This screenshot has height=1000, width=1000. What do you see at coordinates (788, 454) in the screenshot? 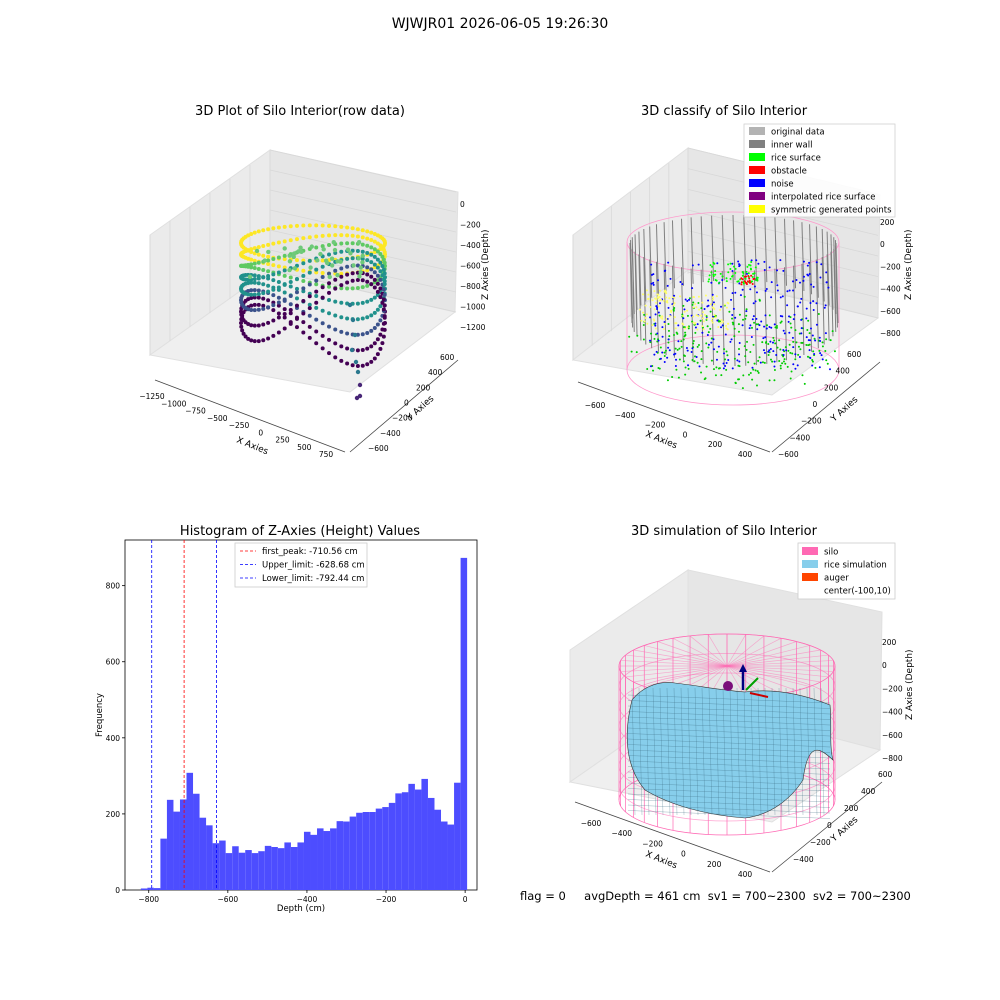
I see `p2-ytick: −600` at bounding box center [788, 454].